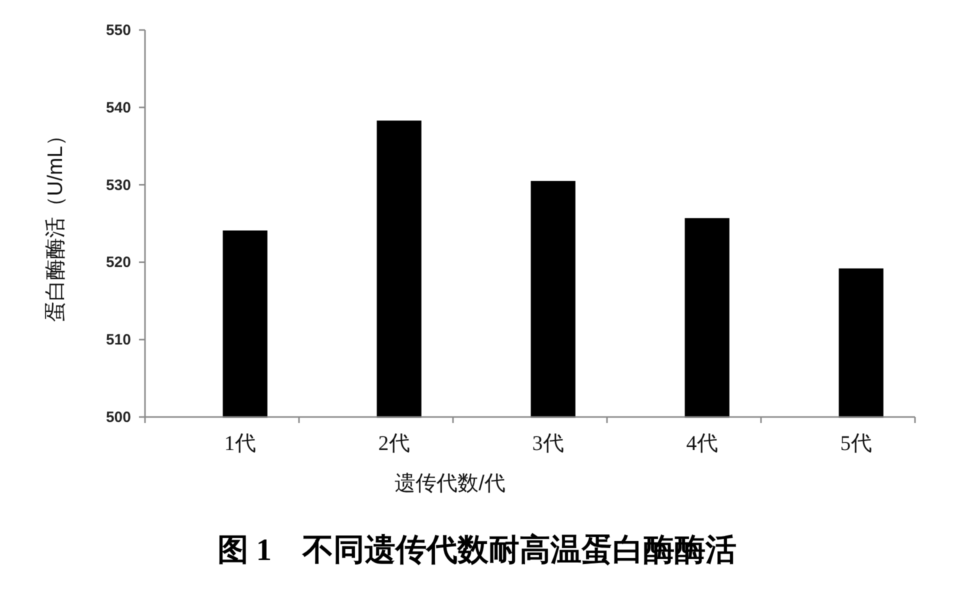  I want to click on y-tick-label: 520, so click(118, 263).